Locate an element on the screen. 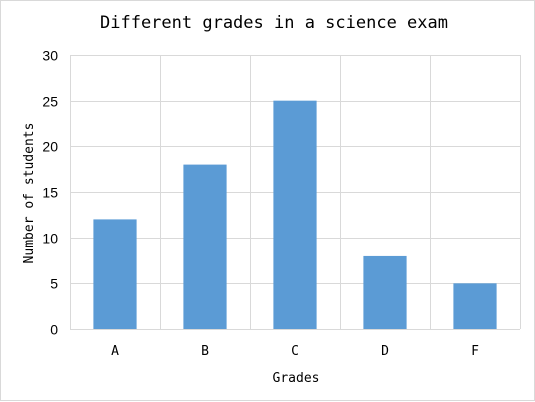  y-tick-label: 15 is located at coordinates (50, 193).